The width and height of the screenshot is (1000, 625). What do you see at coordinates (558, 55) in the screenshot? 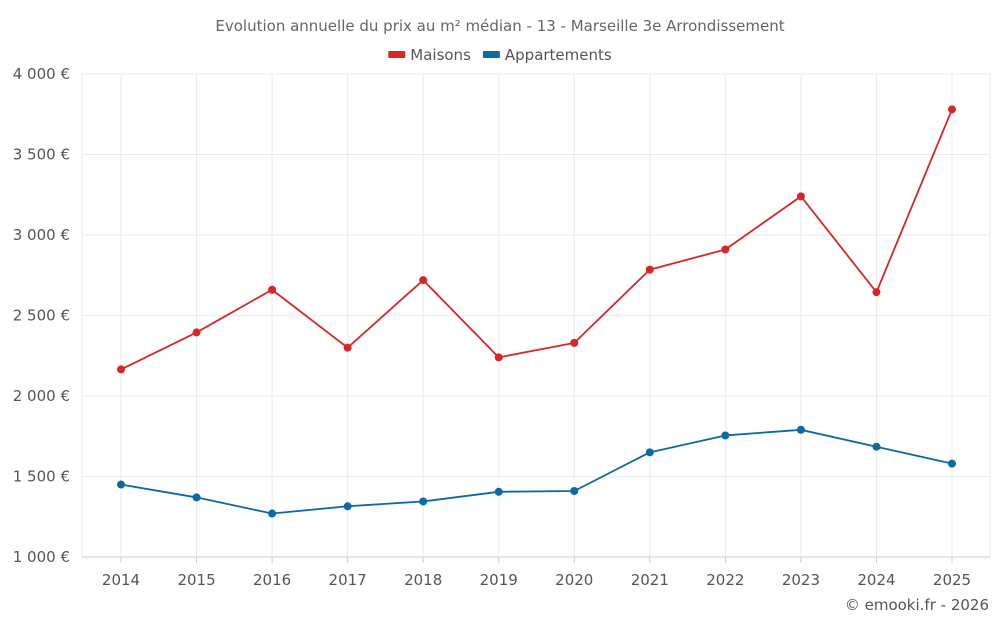
I see `legend-label: Appartements` at bounding box center [558, 55].